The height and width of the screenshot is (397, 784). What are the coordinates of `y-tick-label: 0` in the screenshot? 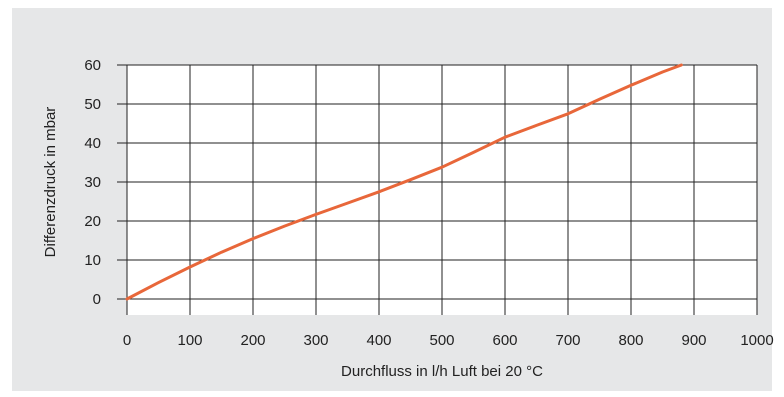 It's located at (97, 299).